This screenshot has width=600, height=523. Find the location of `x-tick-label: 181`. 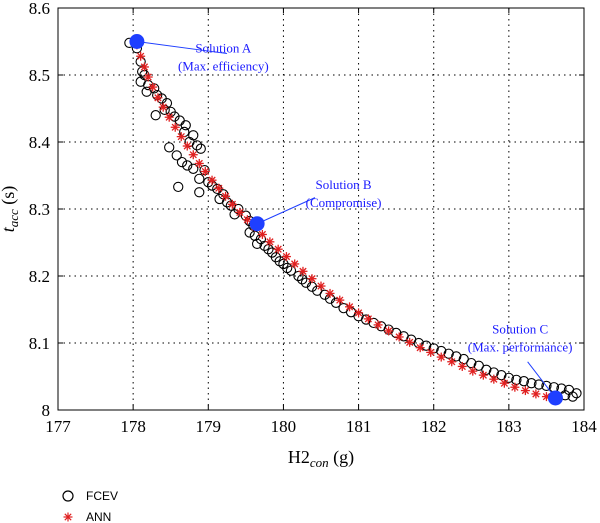

x-tick-label: 181 is located at coordinates (359, 426).